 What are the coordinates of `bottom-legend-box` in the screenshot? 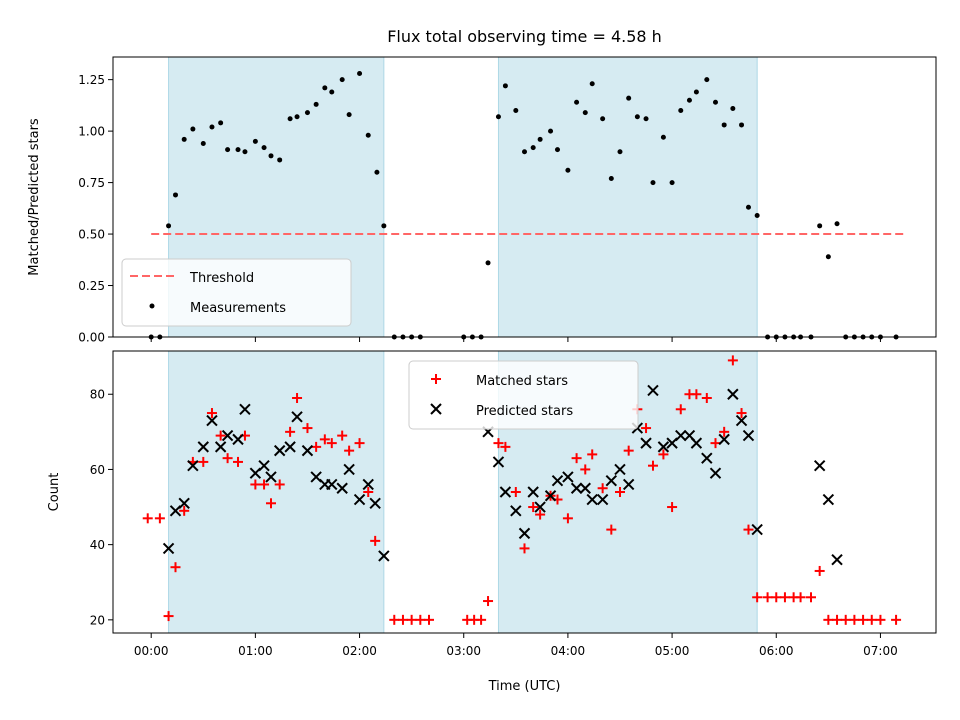 It's located at (523, 395).